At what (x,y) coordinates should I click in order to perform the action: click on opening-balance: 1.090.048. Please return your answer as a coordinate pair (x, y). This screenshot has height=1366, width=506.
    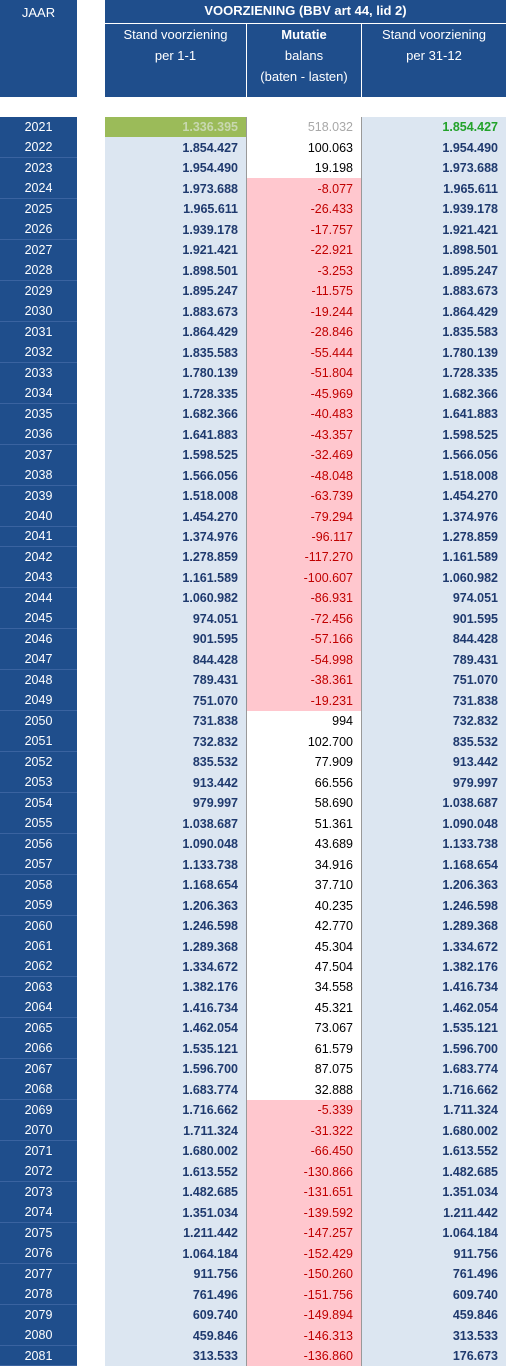
    Looking at the image, I should click on (175, 844).